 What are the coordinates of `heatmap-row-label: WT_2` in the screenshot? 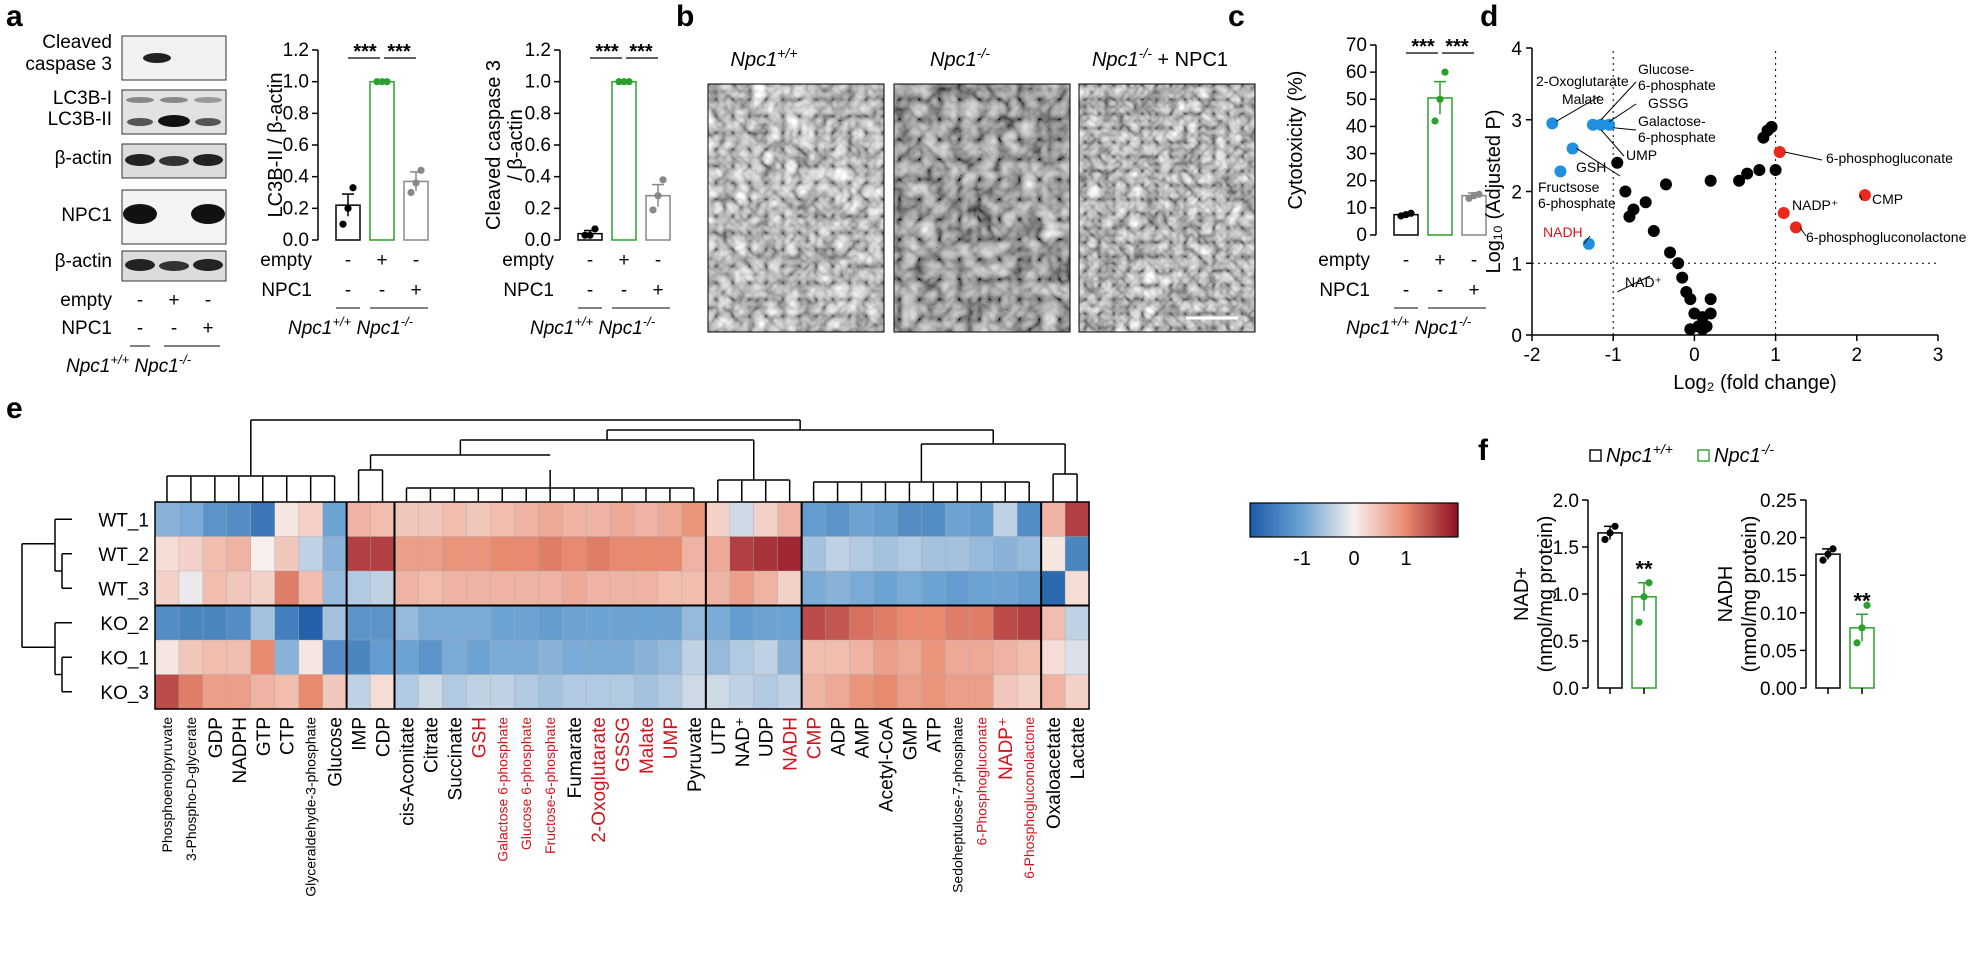 It's located at (123, 555).